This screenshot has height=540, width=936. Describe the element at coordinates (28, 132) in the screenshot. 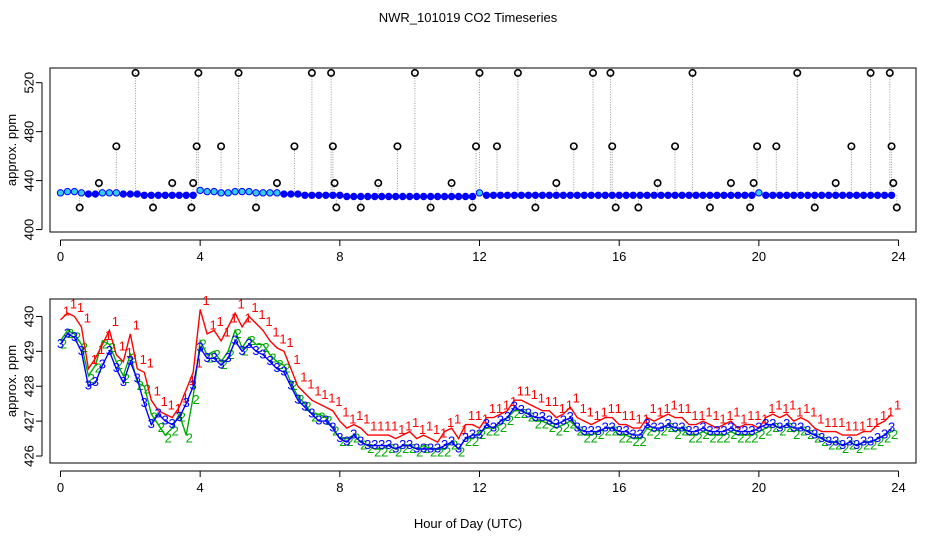

I see `y-tick-label: 480` at that location.